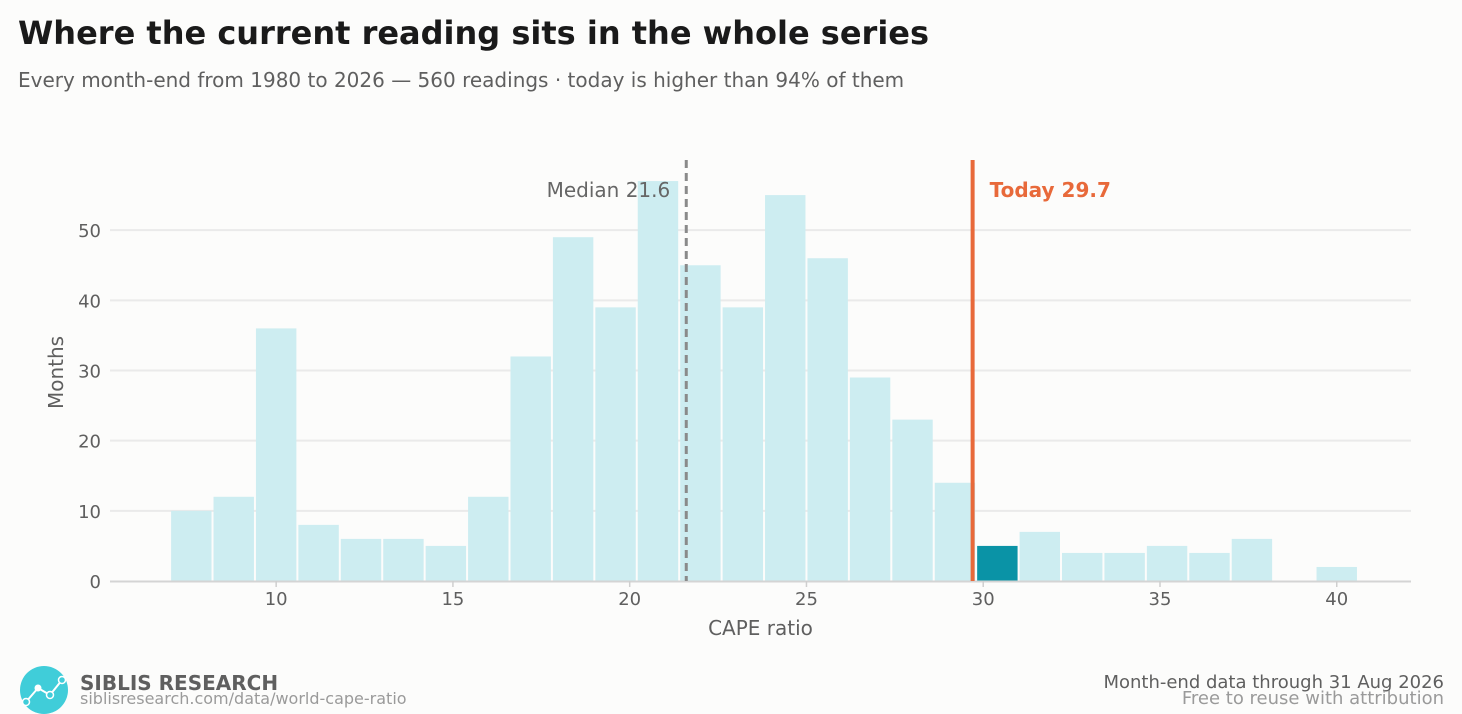 The width and height of the screenshot is (1462, 714). Describe the element at coordinates (243, 698) in the screenshot. I see `brand-url: siblisresearch.com/data/world-cape-ratio` at that location.